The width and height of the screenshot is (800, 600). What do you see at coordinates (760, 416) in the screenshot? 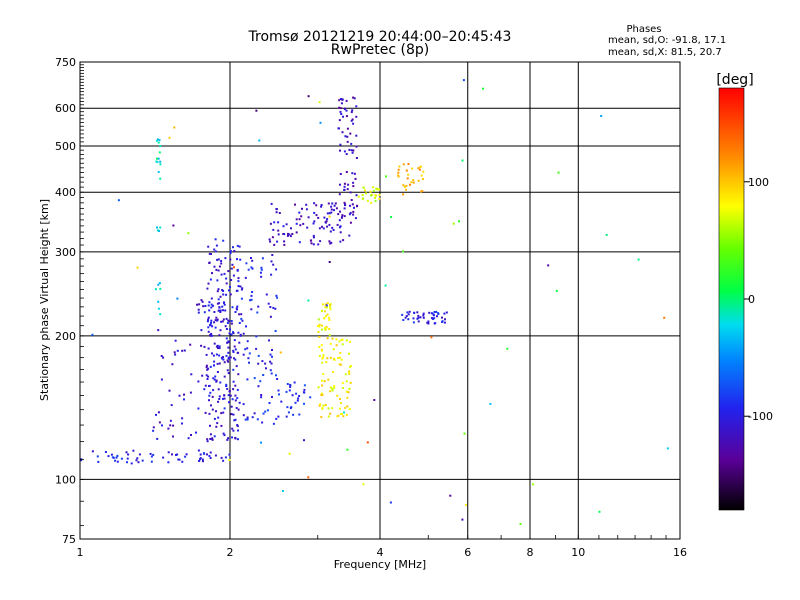
I see `colorbar-tick-label: -100` at bounding box center [760, 416].